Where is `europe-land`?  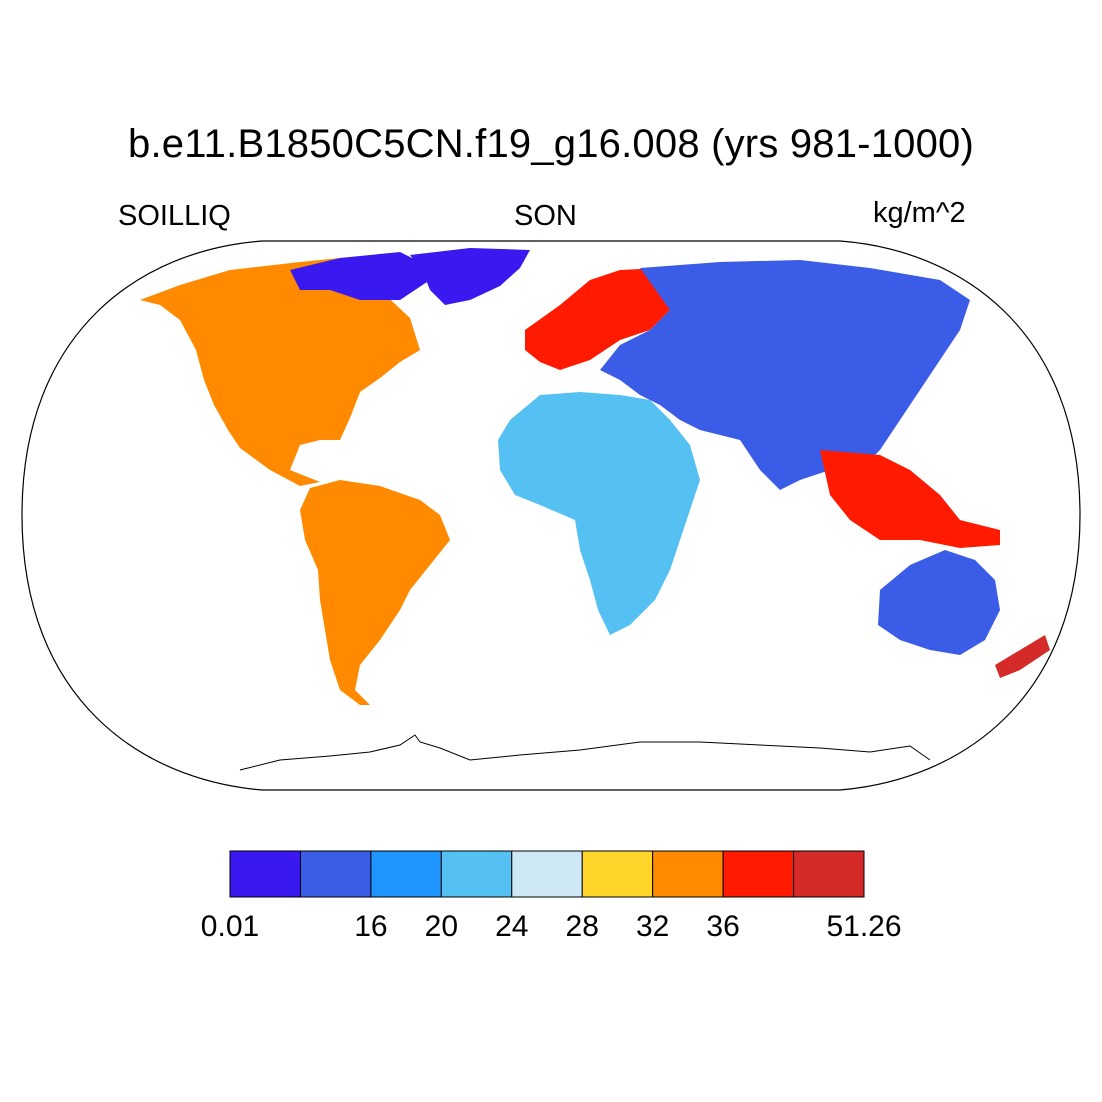
europe-land is located at coordinates (602, 319).